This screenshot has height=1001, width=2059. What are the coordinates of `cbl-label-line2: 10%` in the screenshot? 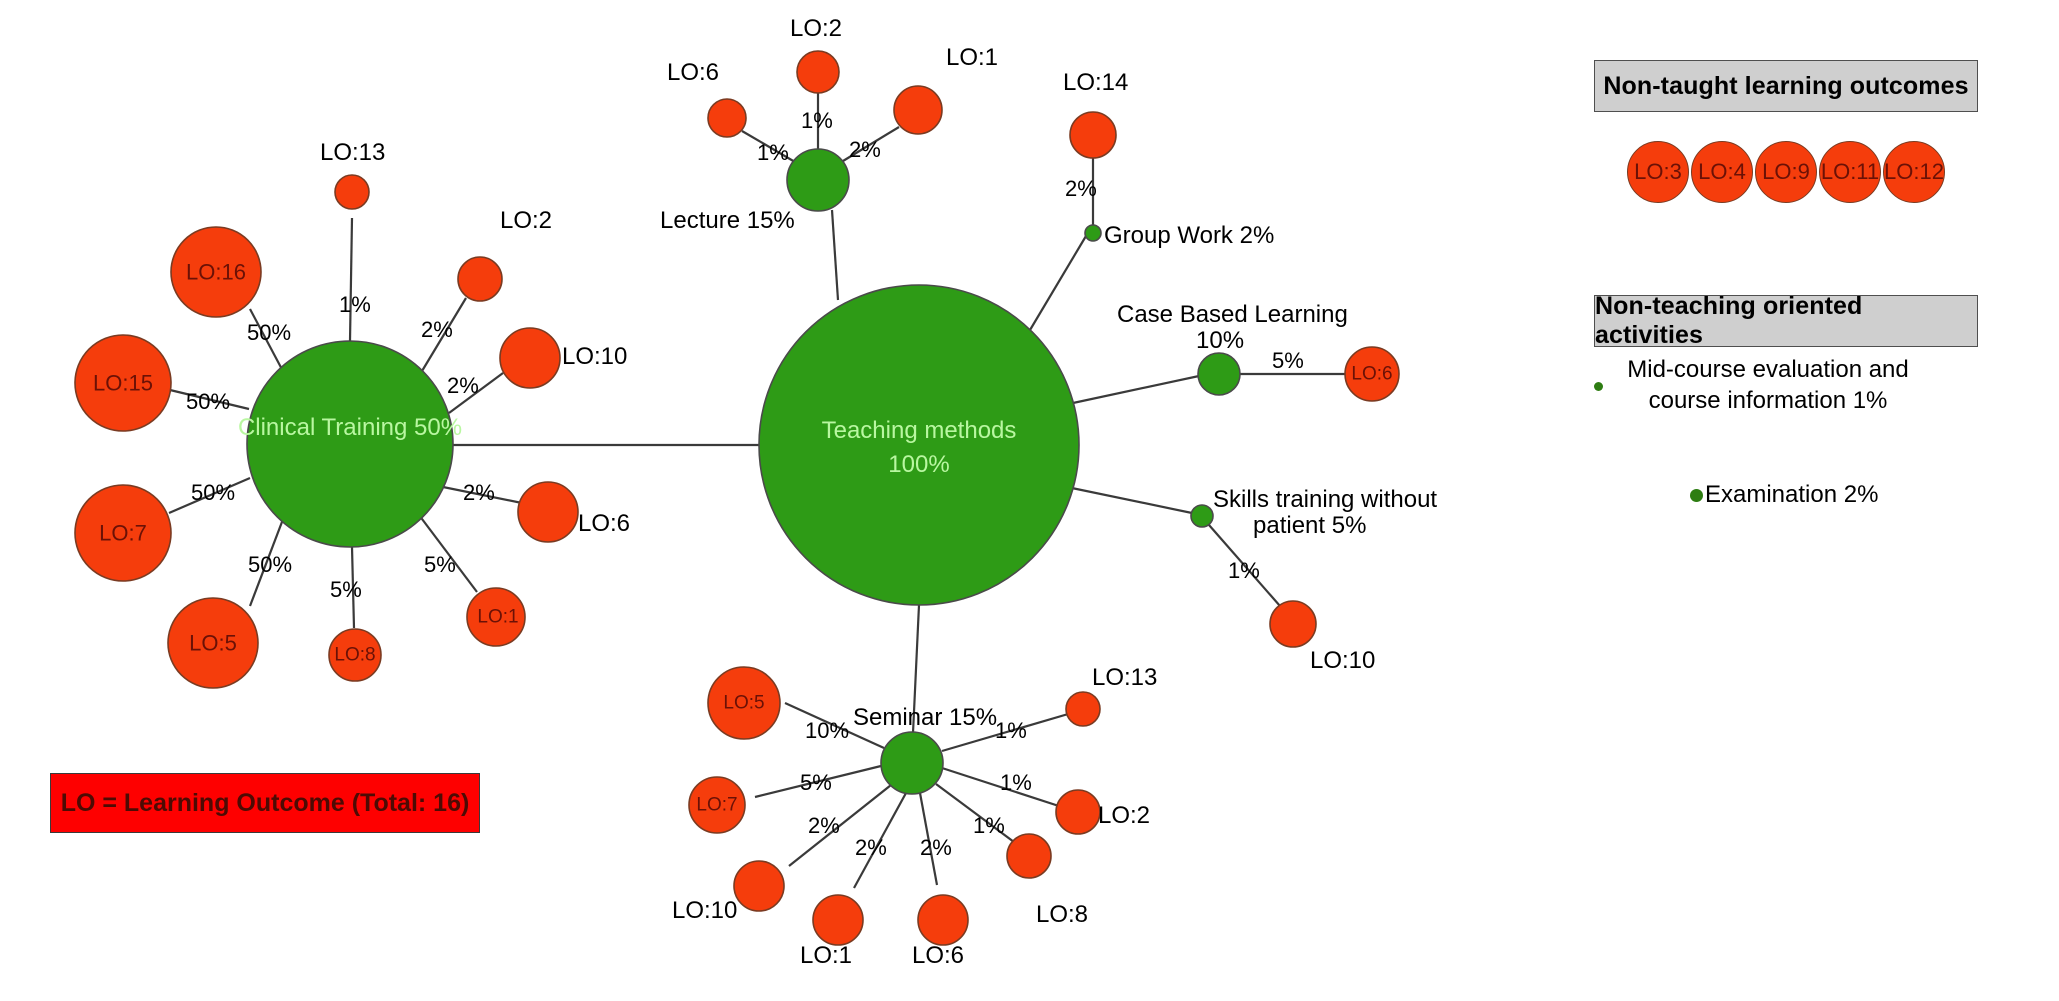 It's located at (1220, 340).